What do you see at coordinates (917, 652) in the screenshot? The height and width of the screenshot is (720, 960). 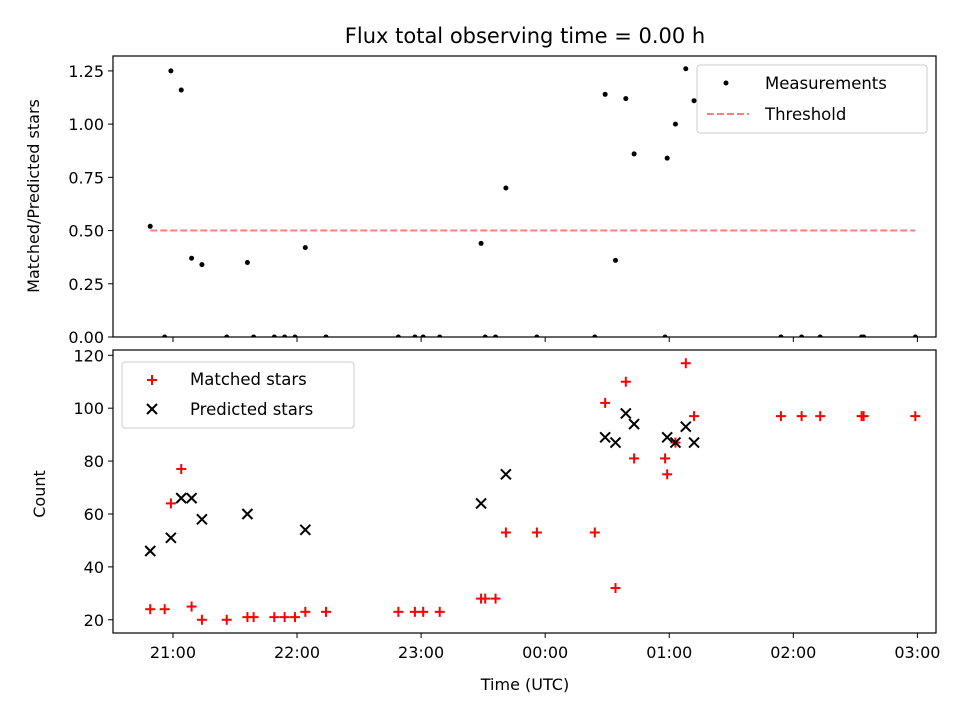 I see `x-tick-label: 03:00` at bounding box center [917, 652].